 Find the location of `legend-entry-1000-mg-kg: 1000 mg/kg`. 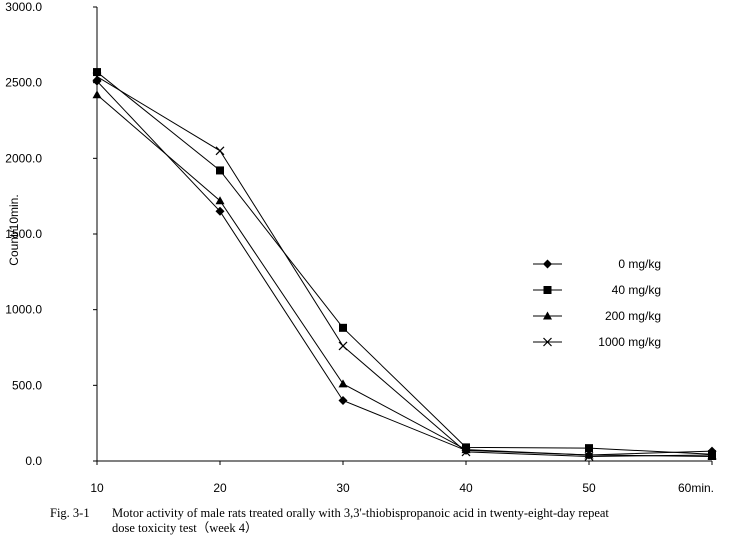

legend-entry-1000-mg-kg: 1000 mg/kg is located at coordinates (597, 342).